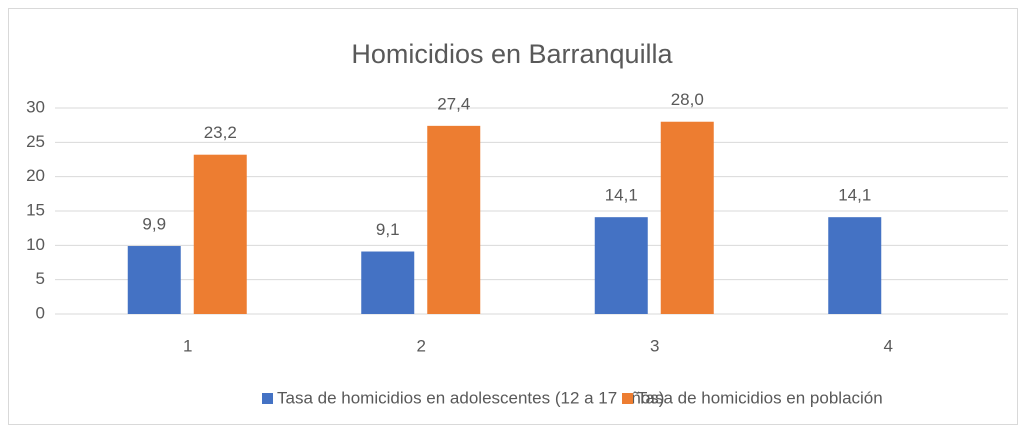 This screenshot has height=432, width=1024. What do you see at coordinates (453, 103) in the screenshot?
I see `data-label: 27,4` at bounding box center [453, 103].